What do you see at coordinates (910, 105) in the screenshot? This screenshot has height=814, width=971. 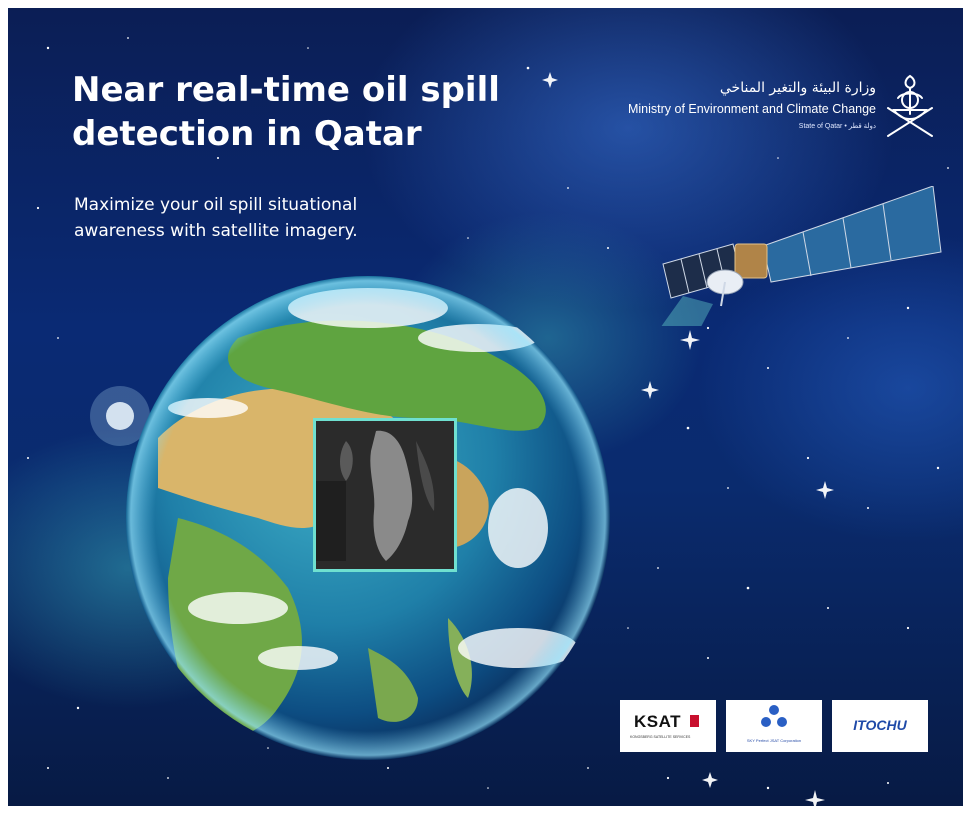 I see `qatar-emblem-icon` at bounding box center [910, 105].